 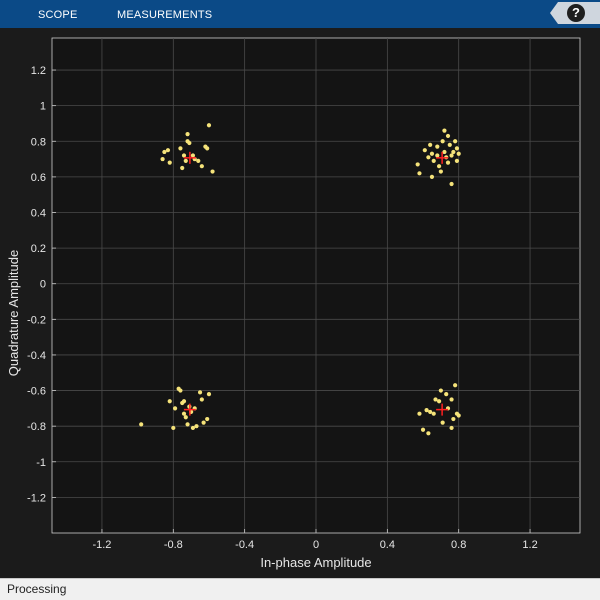 I want to click on x-tick-label: -0.8, so click(x=173, y=545).